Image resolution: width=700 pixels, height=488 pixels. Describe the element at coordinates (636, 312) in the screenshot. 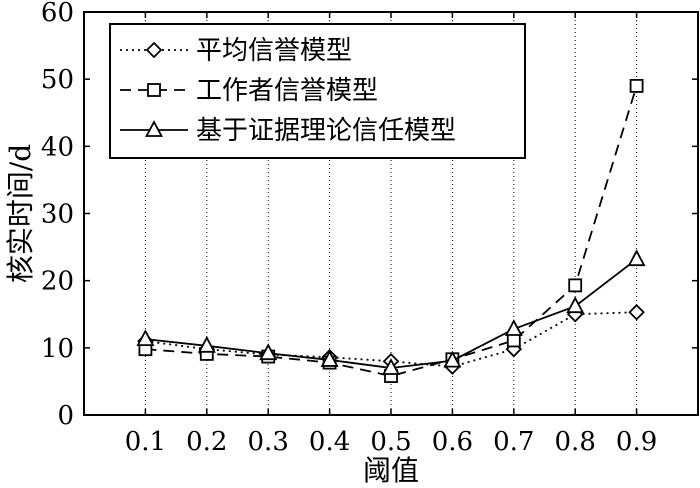

I see `data-point-diamond` at that location.